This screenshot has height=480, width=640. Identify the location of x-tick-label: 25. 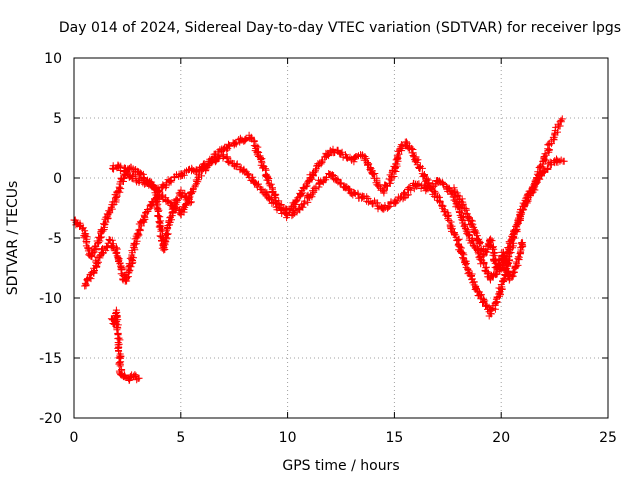
(608, 438).